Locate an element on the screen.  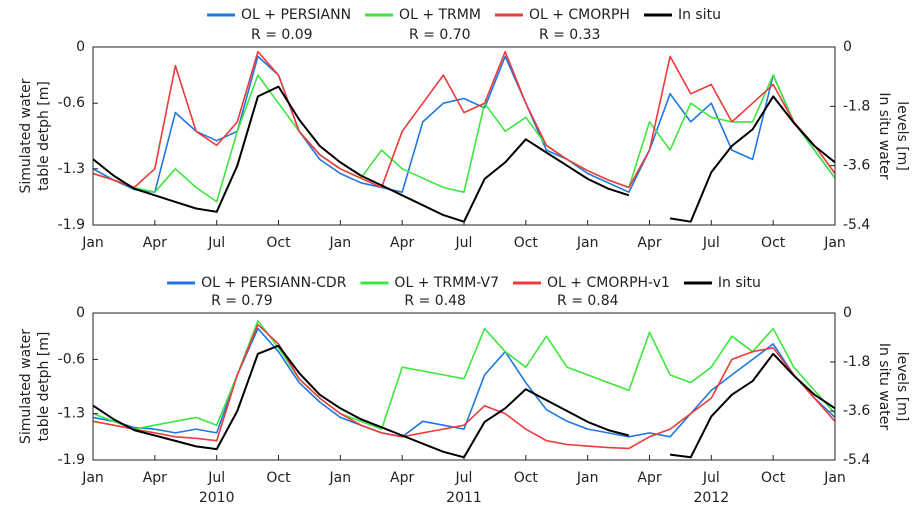
legend-label: OL + PERSIANN-CDR is located at coordinates (274, 283).